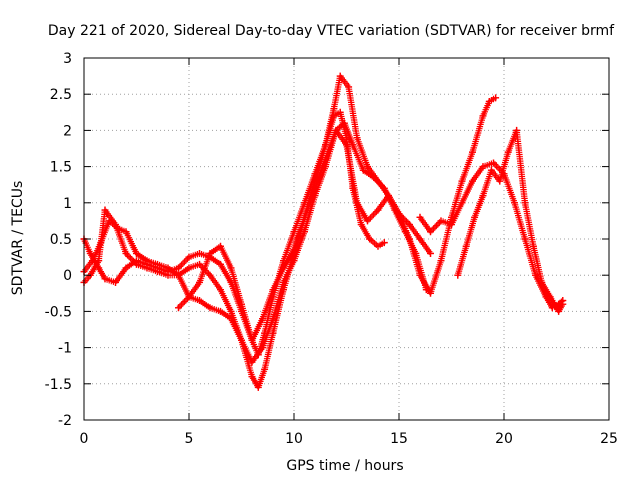  What do you see at coordinates (61, 95) in the screenshot?
I see `y-tick-label: 2.5` at bounding box center [61, 95].